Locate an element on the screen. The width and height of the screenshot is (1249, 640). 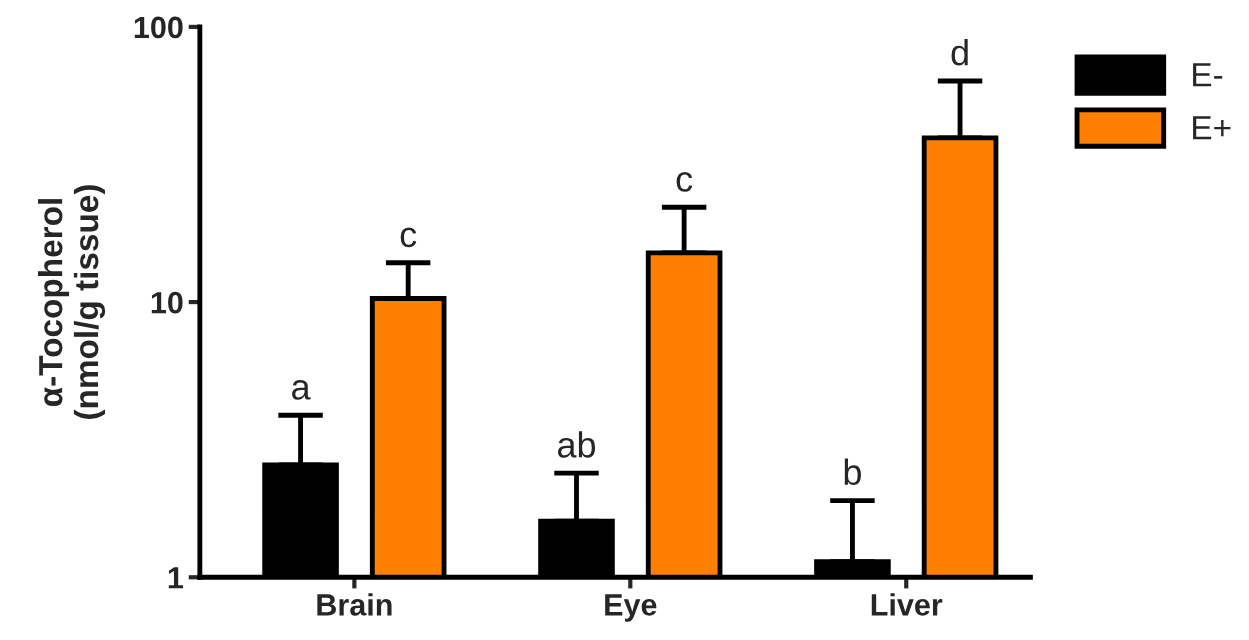
y-axis-title: α-Tocopherol (nmol/g tissue) is located at coordinates (71, 302).